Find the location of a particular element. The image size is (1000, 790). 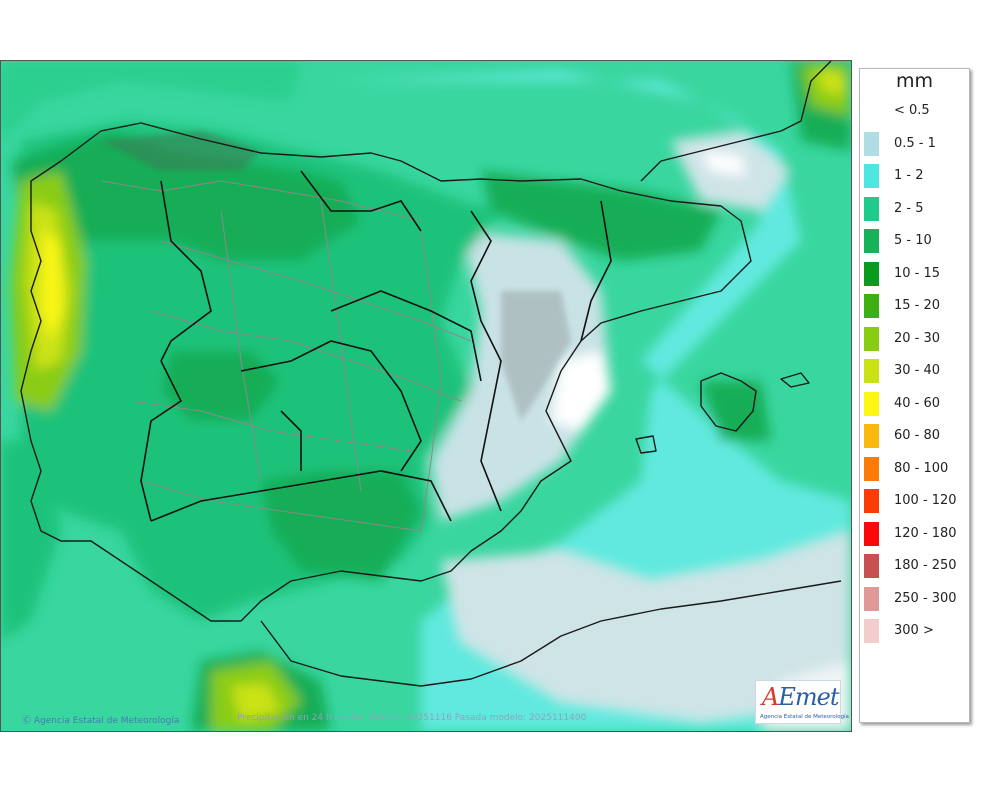

logo-letter-a: A is located at coordinates (770, 697).